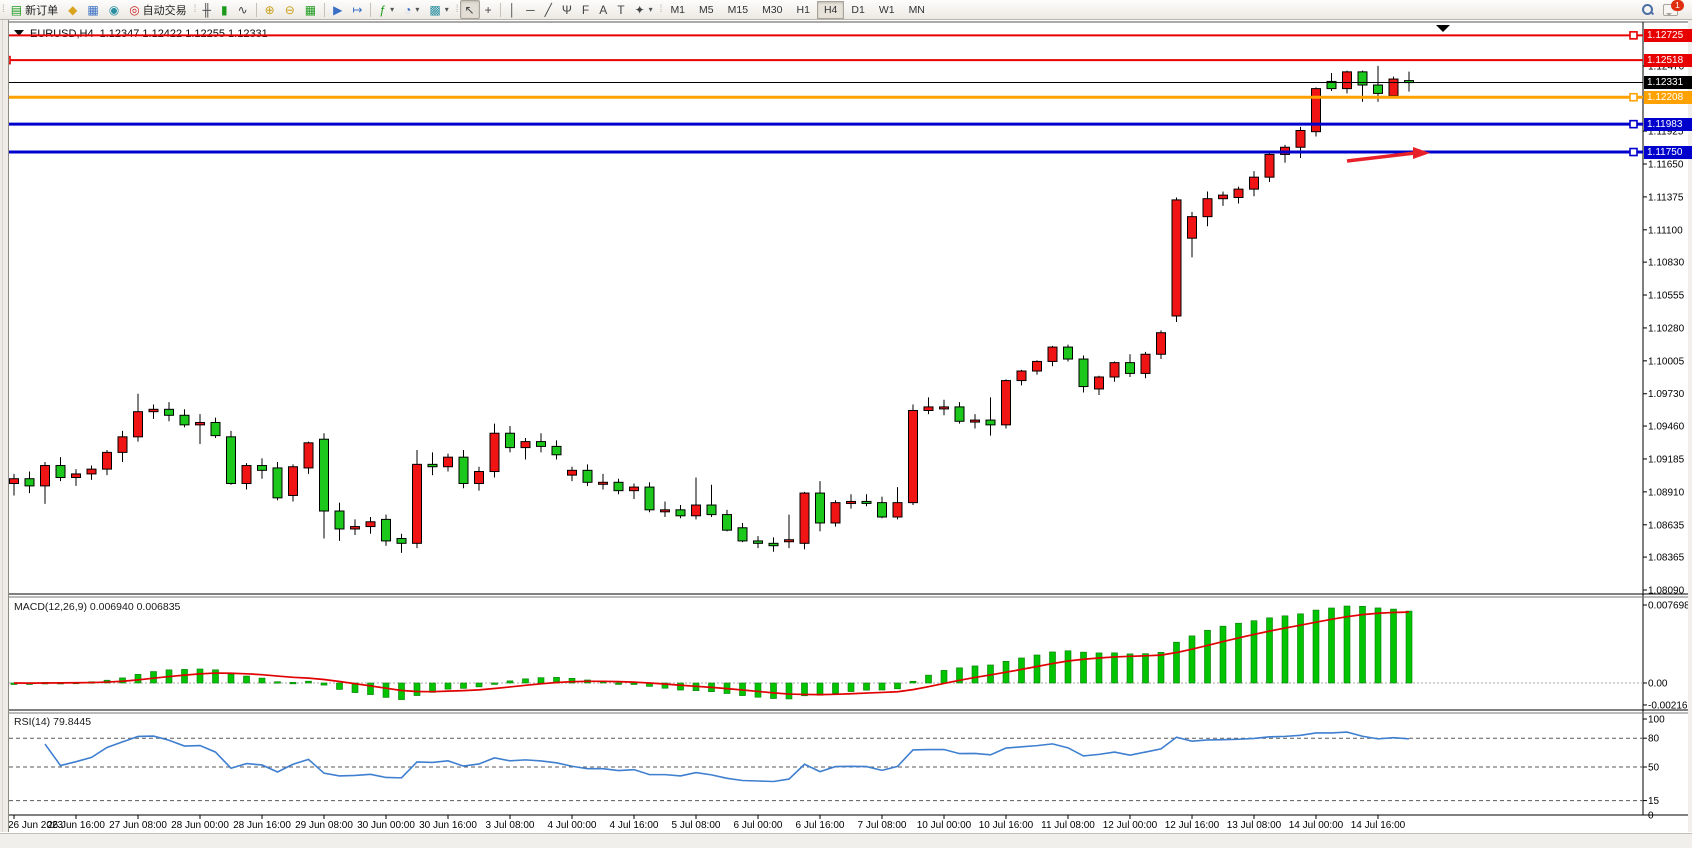 The height and width of the screenshot is (848, 1692). I want to click on time-axis-label: 12 Jul 16:00, so click(1192, 825).